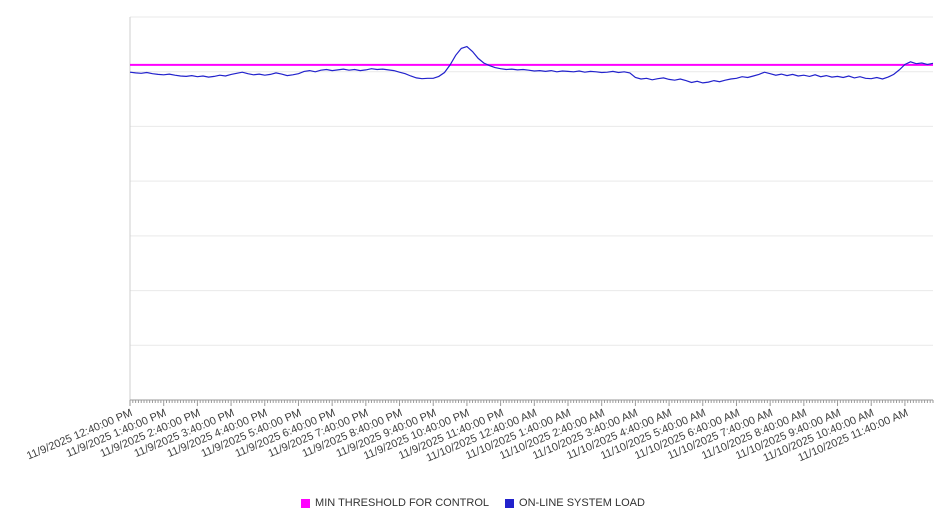 The image size is (946, 526). I want to click on x-axis-label: 11/9/2025 5:40:00 PM, so click(251, 434).